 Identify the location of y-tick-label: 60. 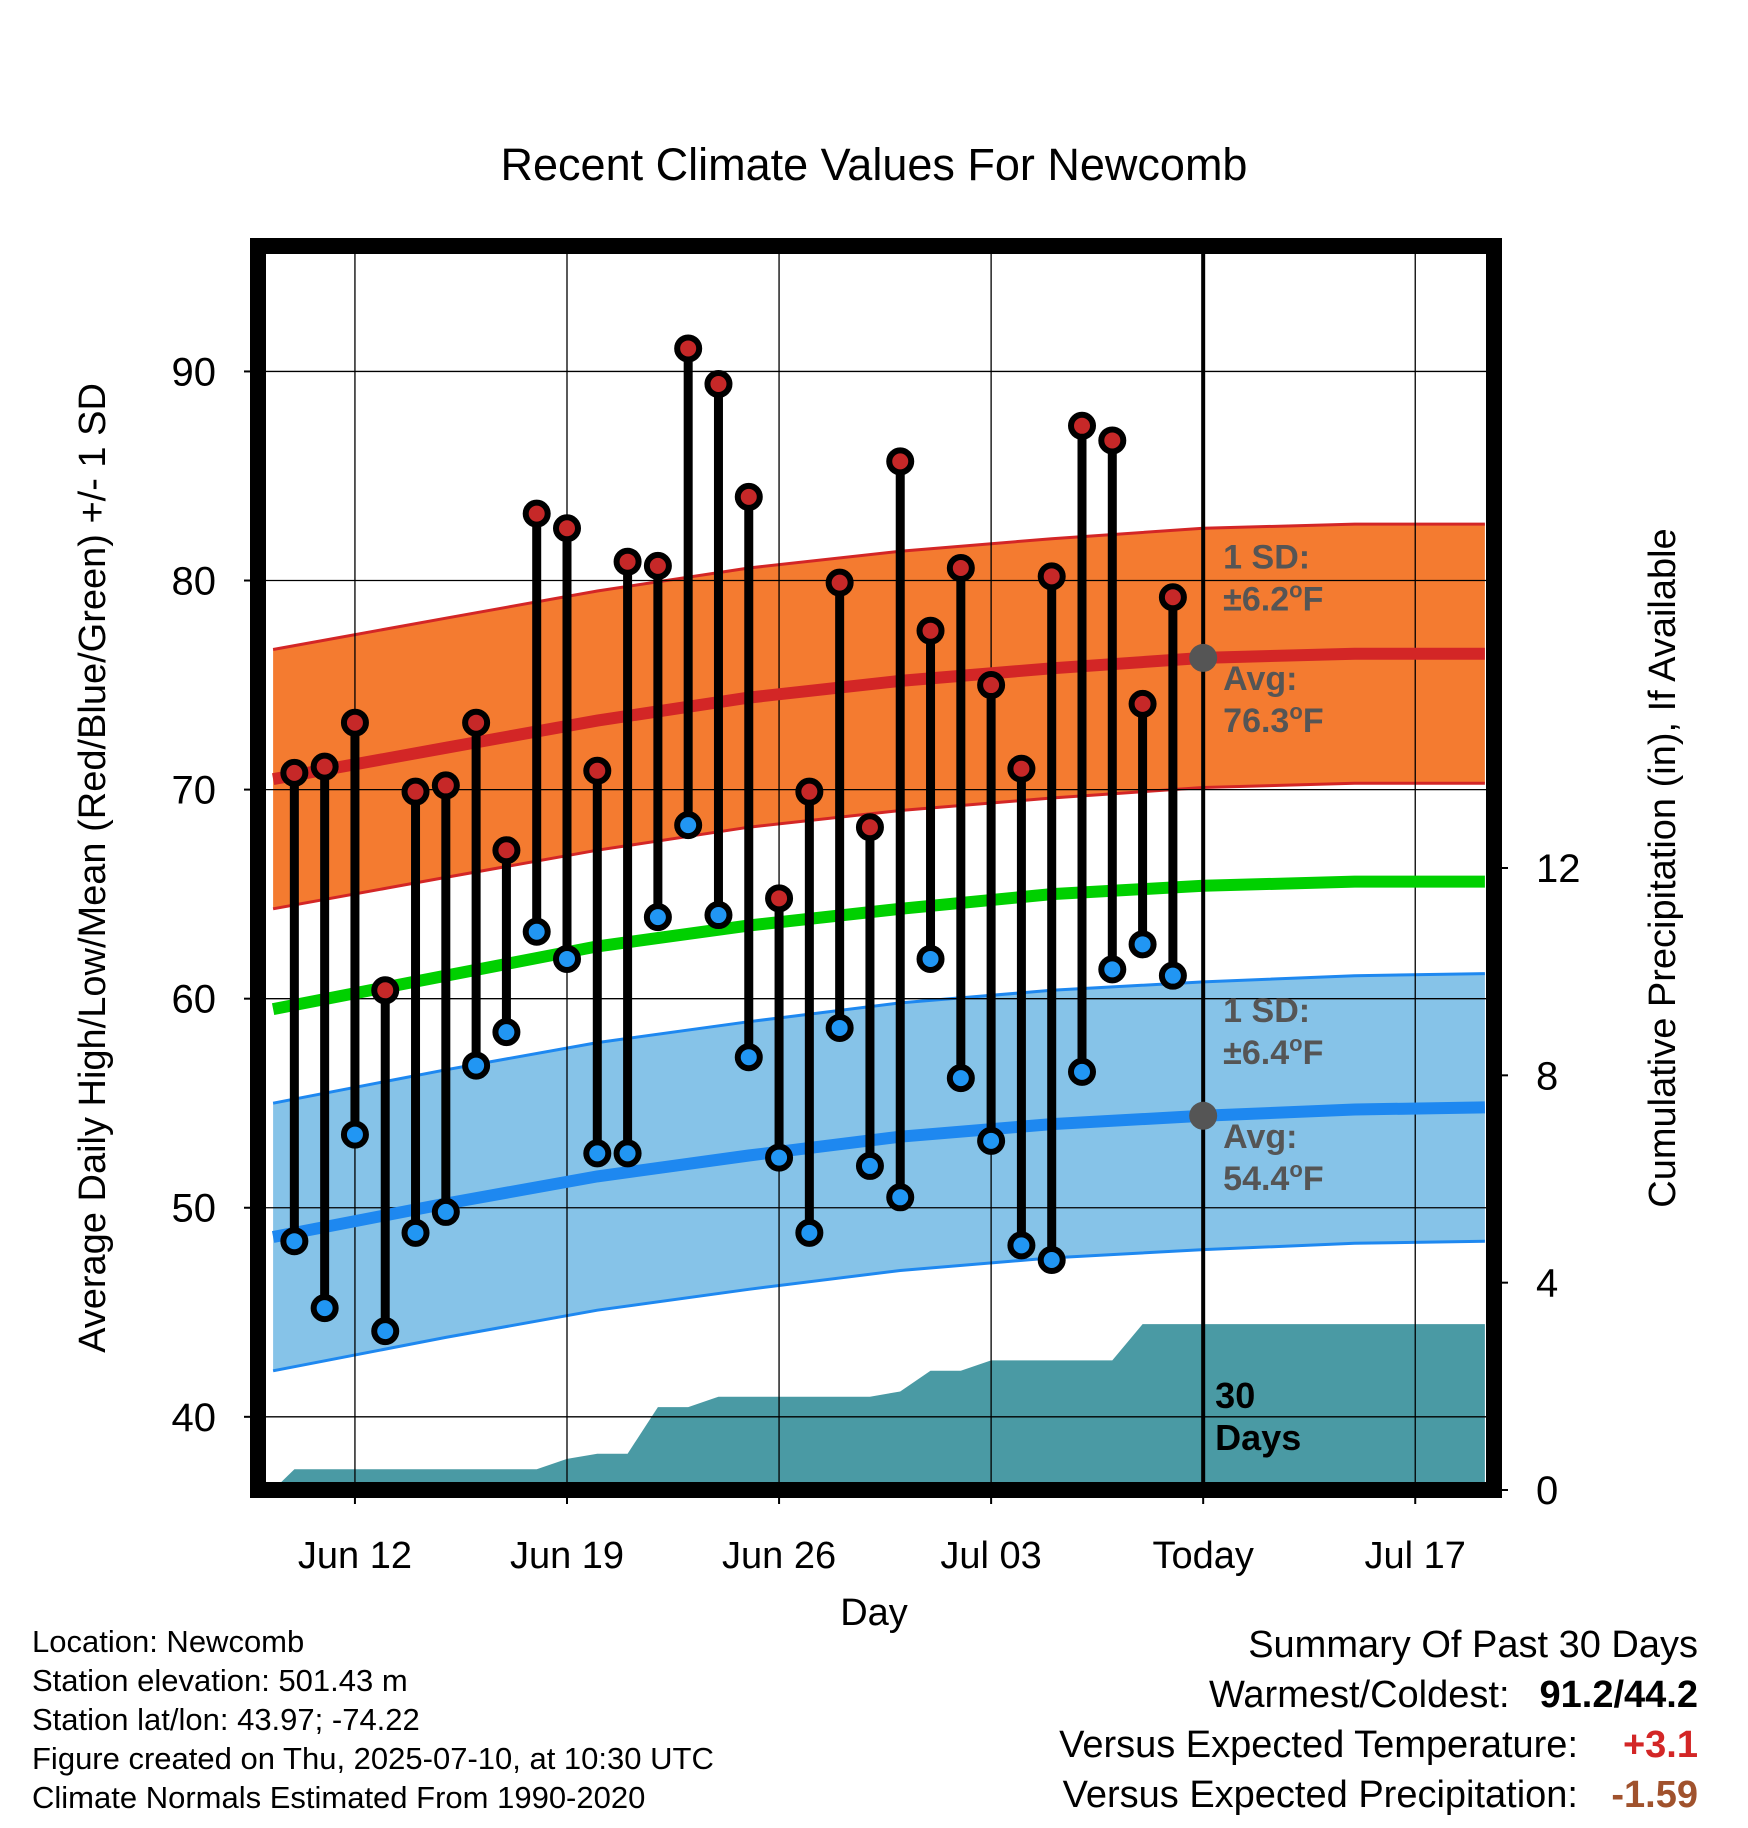
(194, 1000).